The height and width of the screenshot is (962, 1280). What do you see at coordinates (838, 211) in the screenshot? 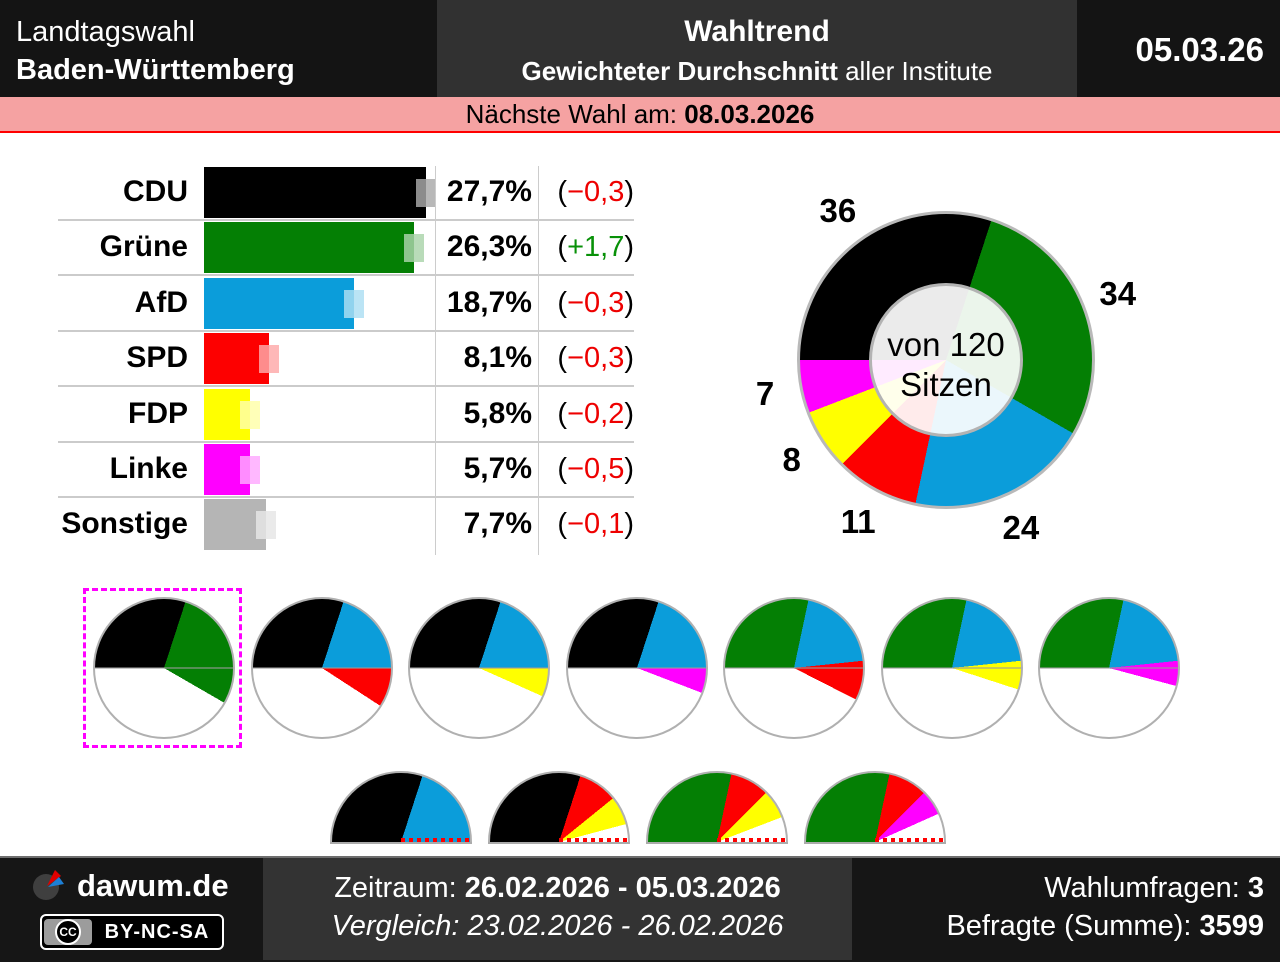
I see `seat-label-cdu: 36` at bounding box center [838, 211].